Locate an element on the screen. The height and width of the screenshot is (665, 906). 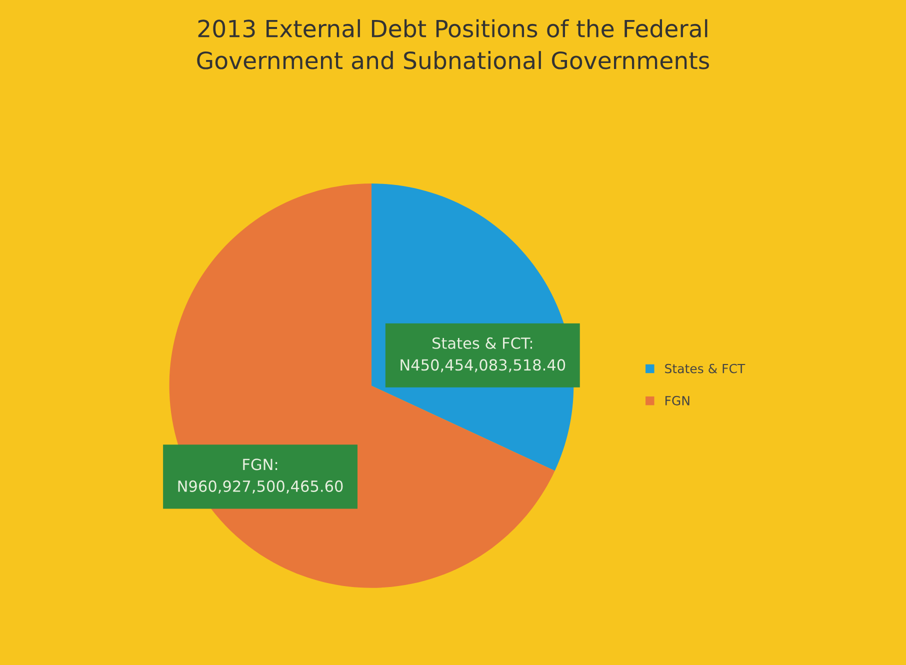
legend-label: States & FCT is located at coordinates (705, 369).